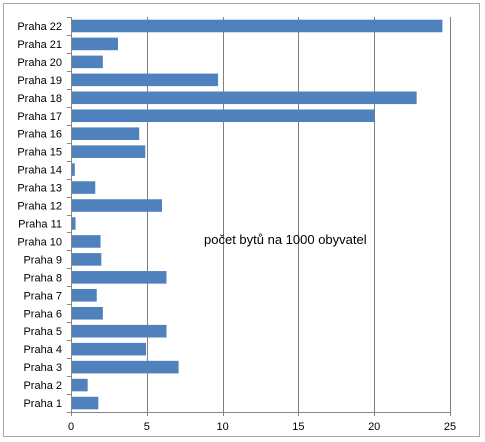  What do you see at coordinates (42, 332) in the screenshot?
I see `y-tick-label: Praha 5` at bounding box center [42, 332].